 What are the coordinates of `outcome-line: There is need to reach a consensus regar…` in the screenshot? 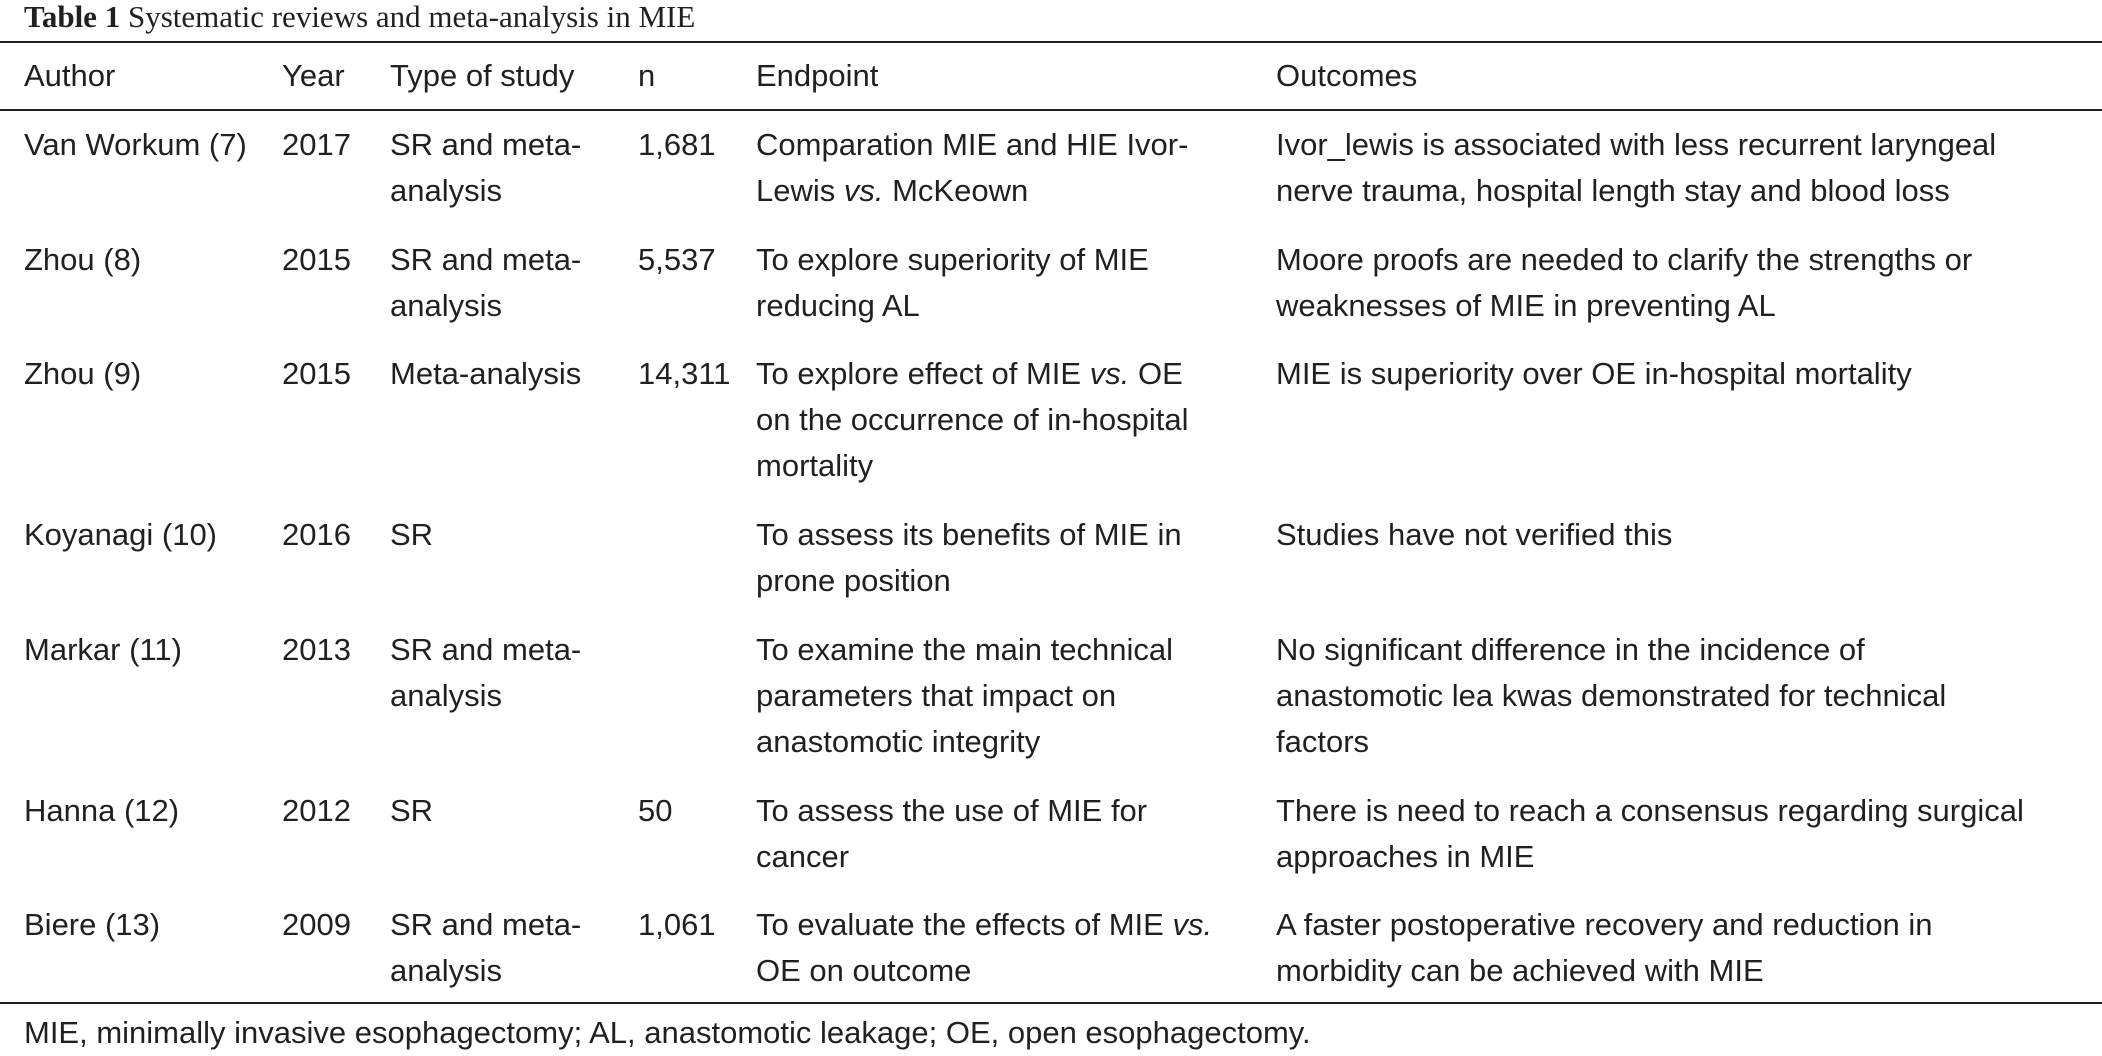 It's located at (1650, 810).